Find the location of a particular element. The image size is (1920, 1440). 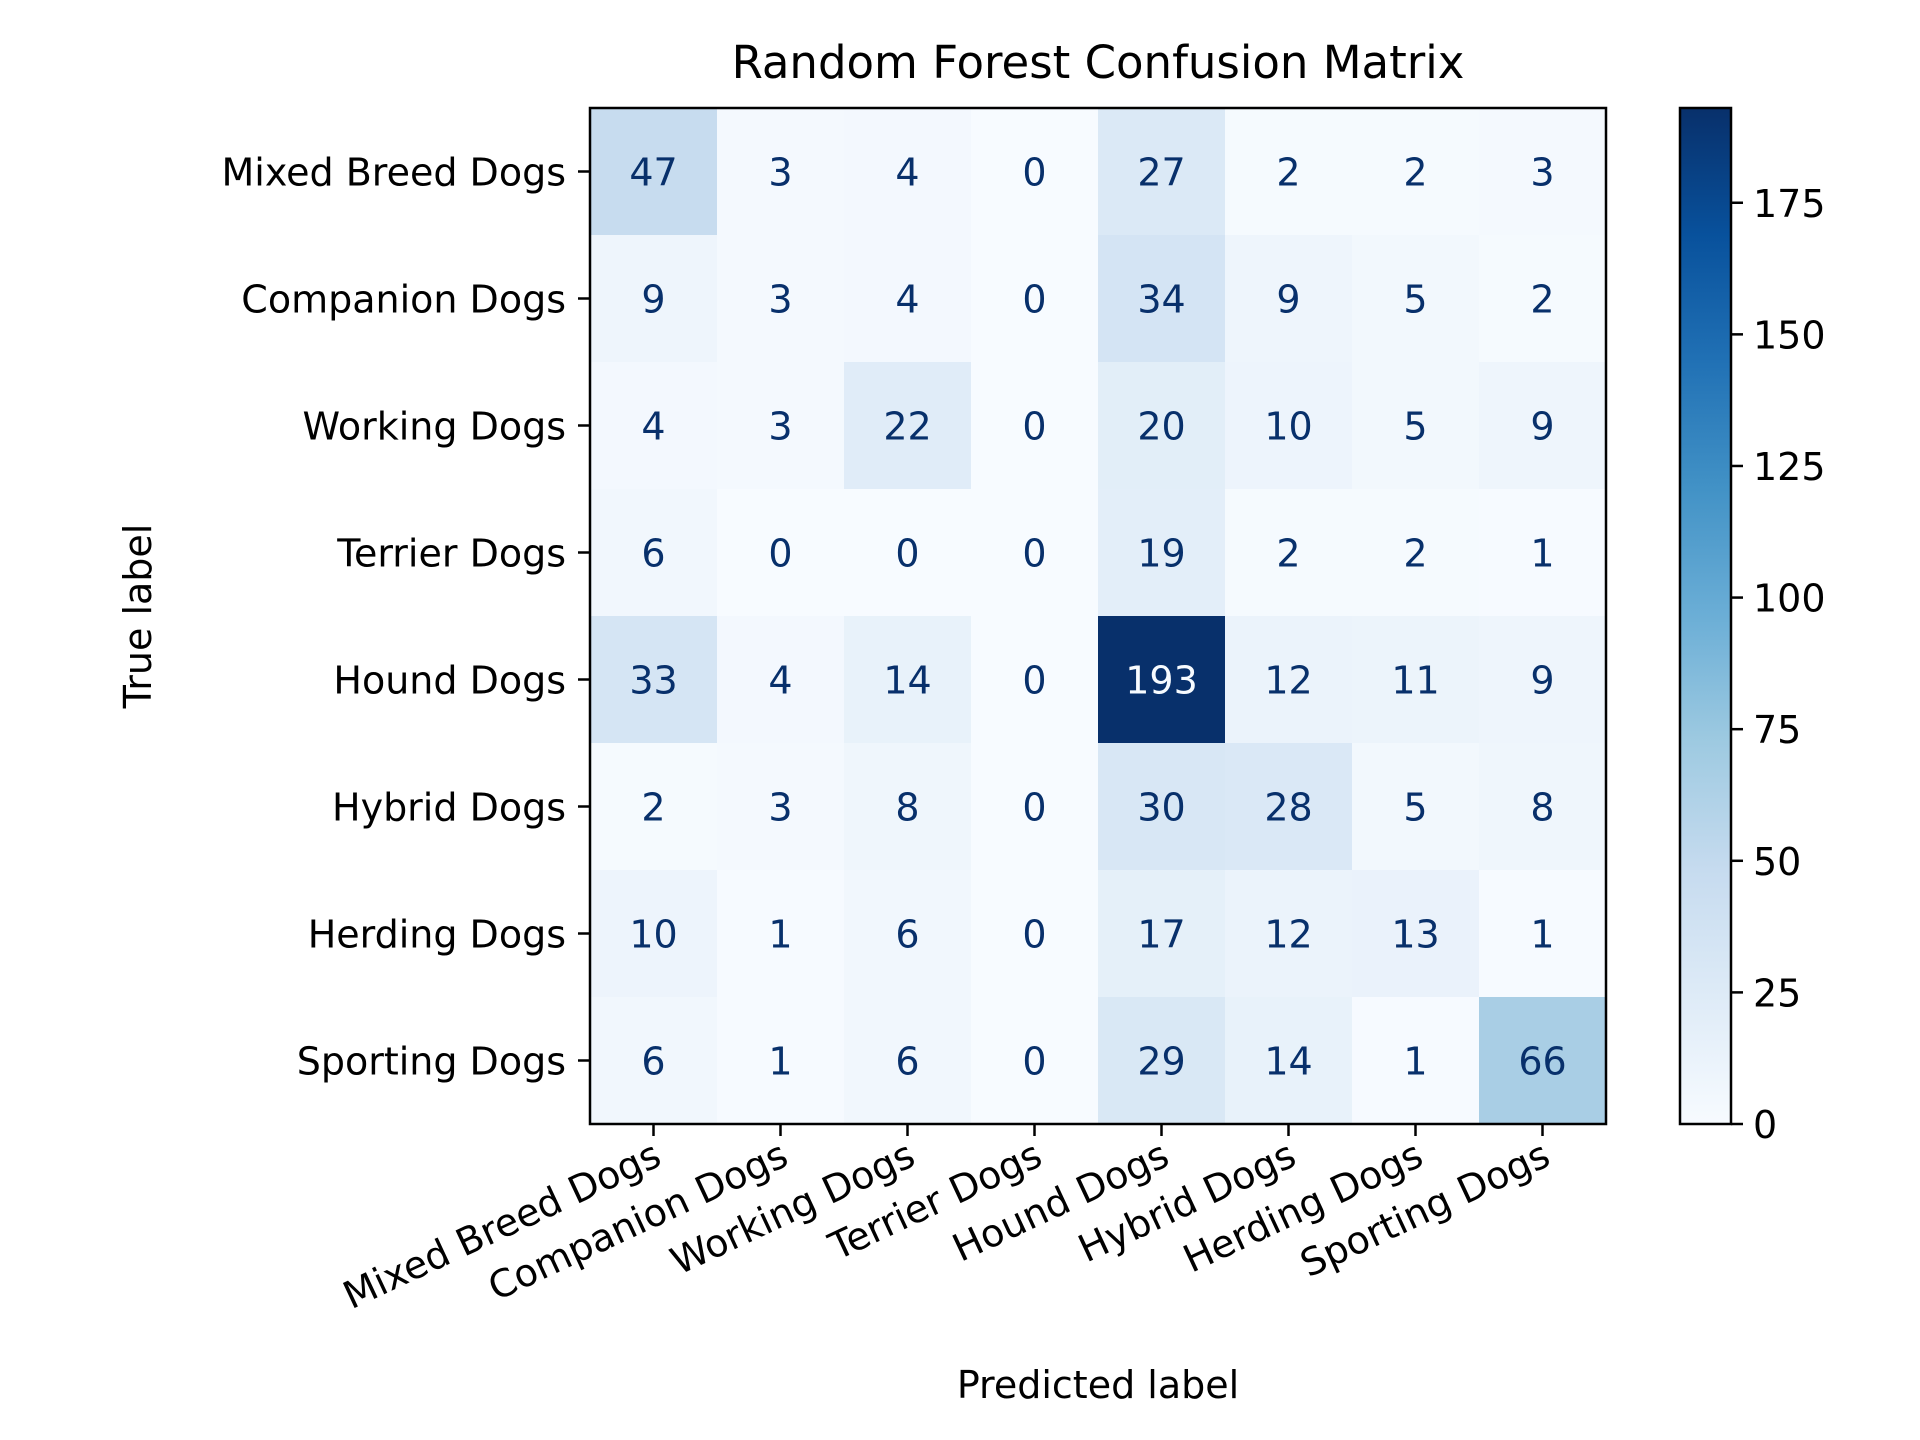

cell-value-label: 20 is located at coordinates (1161, 427).